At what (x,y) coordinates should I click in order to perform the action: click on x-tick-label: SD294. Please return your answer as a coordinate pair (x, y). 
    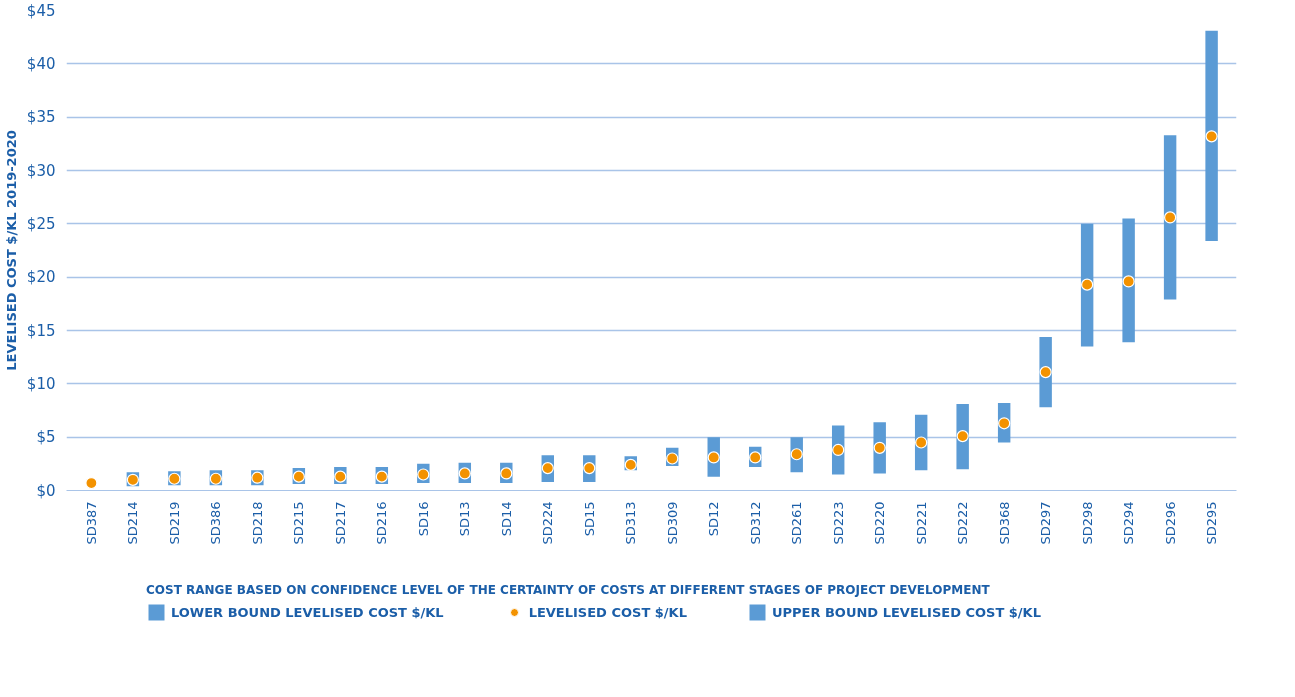
    Looking at the image, I should click on (1129, 523).